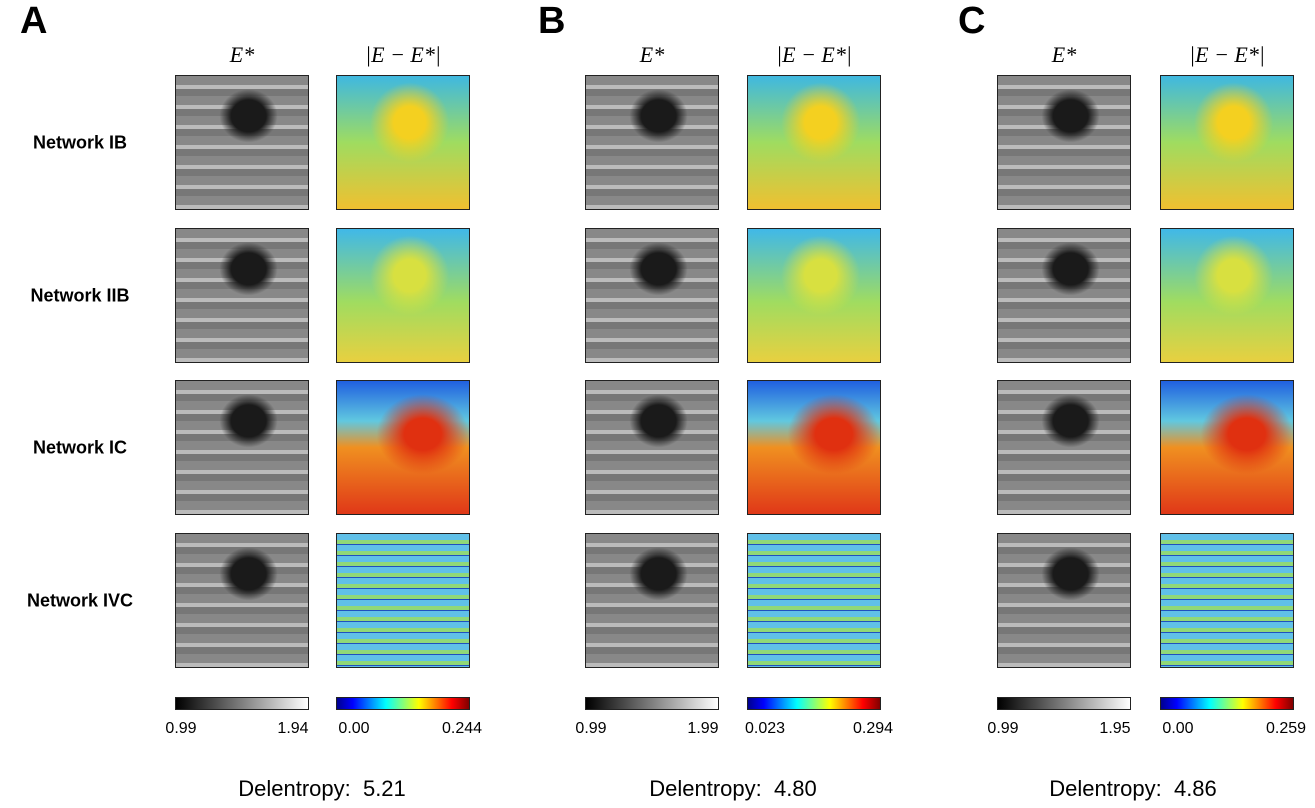  What do you see at coordinates (552, 21) in the screenshot?
I see `panel-label: B` at bounding box center [552, 21].